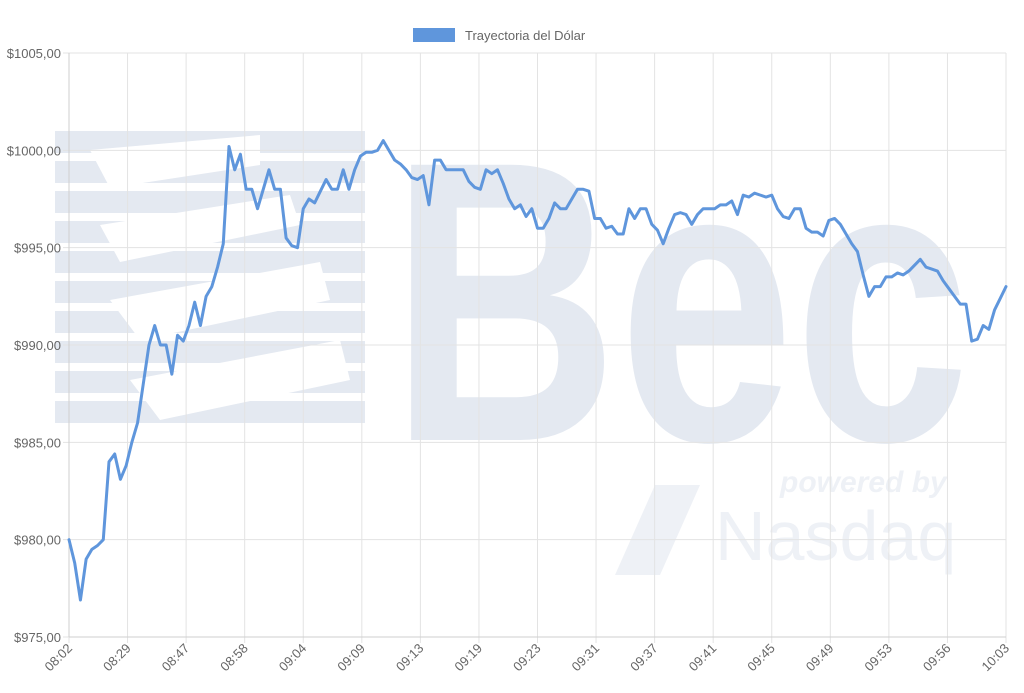 Image resolution: width=1024 pixels, height=693 pixels. I want to click on chart-legend: Trayectoria del Dólar, so click(499, 35).